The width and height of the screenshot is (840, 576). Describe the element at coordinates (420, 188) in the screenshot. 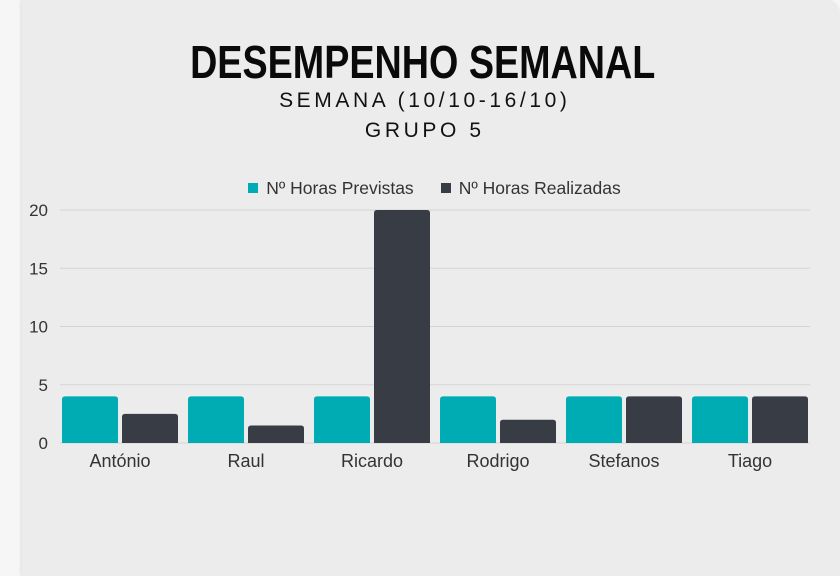

I see `chart-legend: Nº Horas Previstas Nº Horas Realizadas` at that location.